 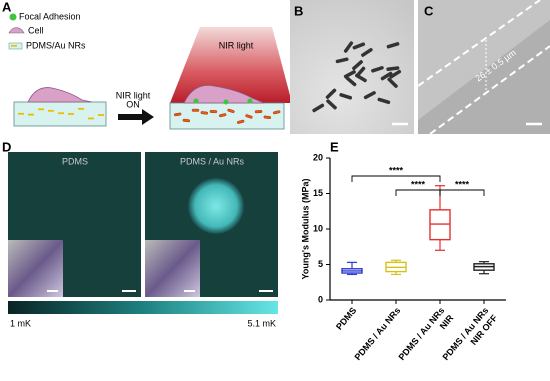 What do you see at coordinates (7, 7) in the screenshot?
I see `panel-label: A` at bounding box center [7, 7].